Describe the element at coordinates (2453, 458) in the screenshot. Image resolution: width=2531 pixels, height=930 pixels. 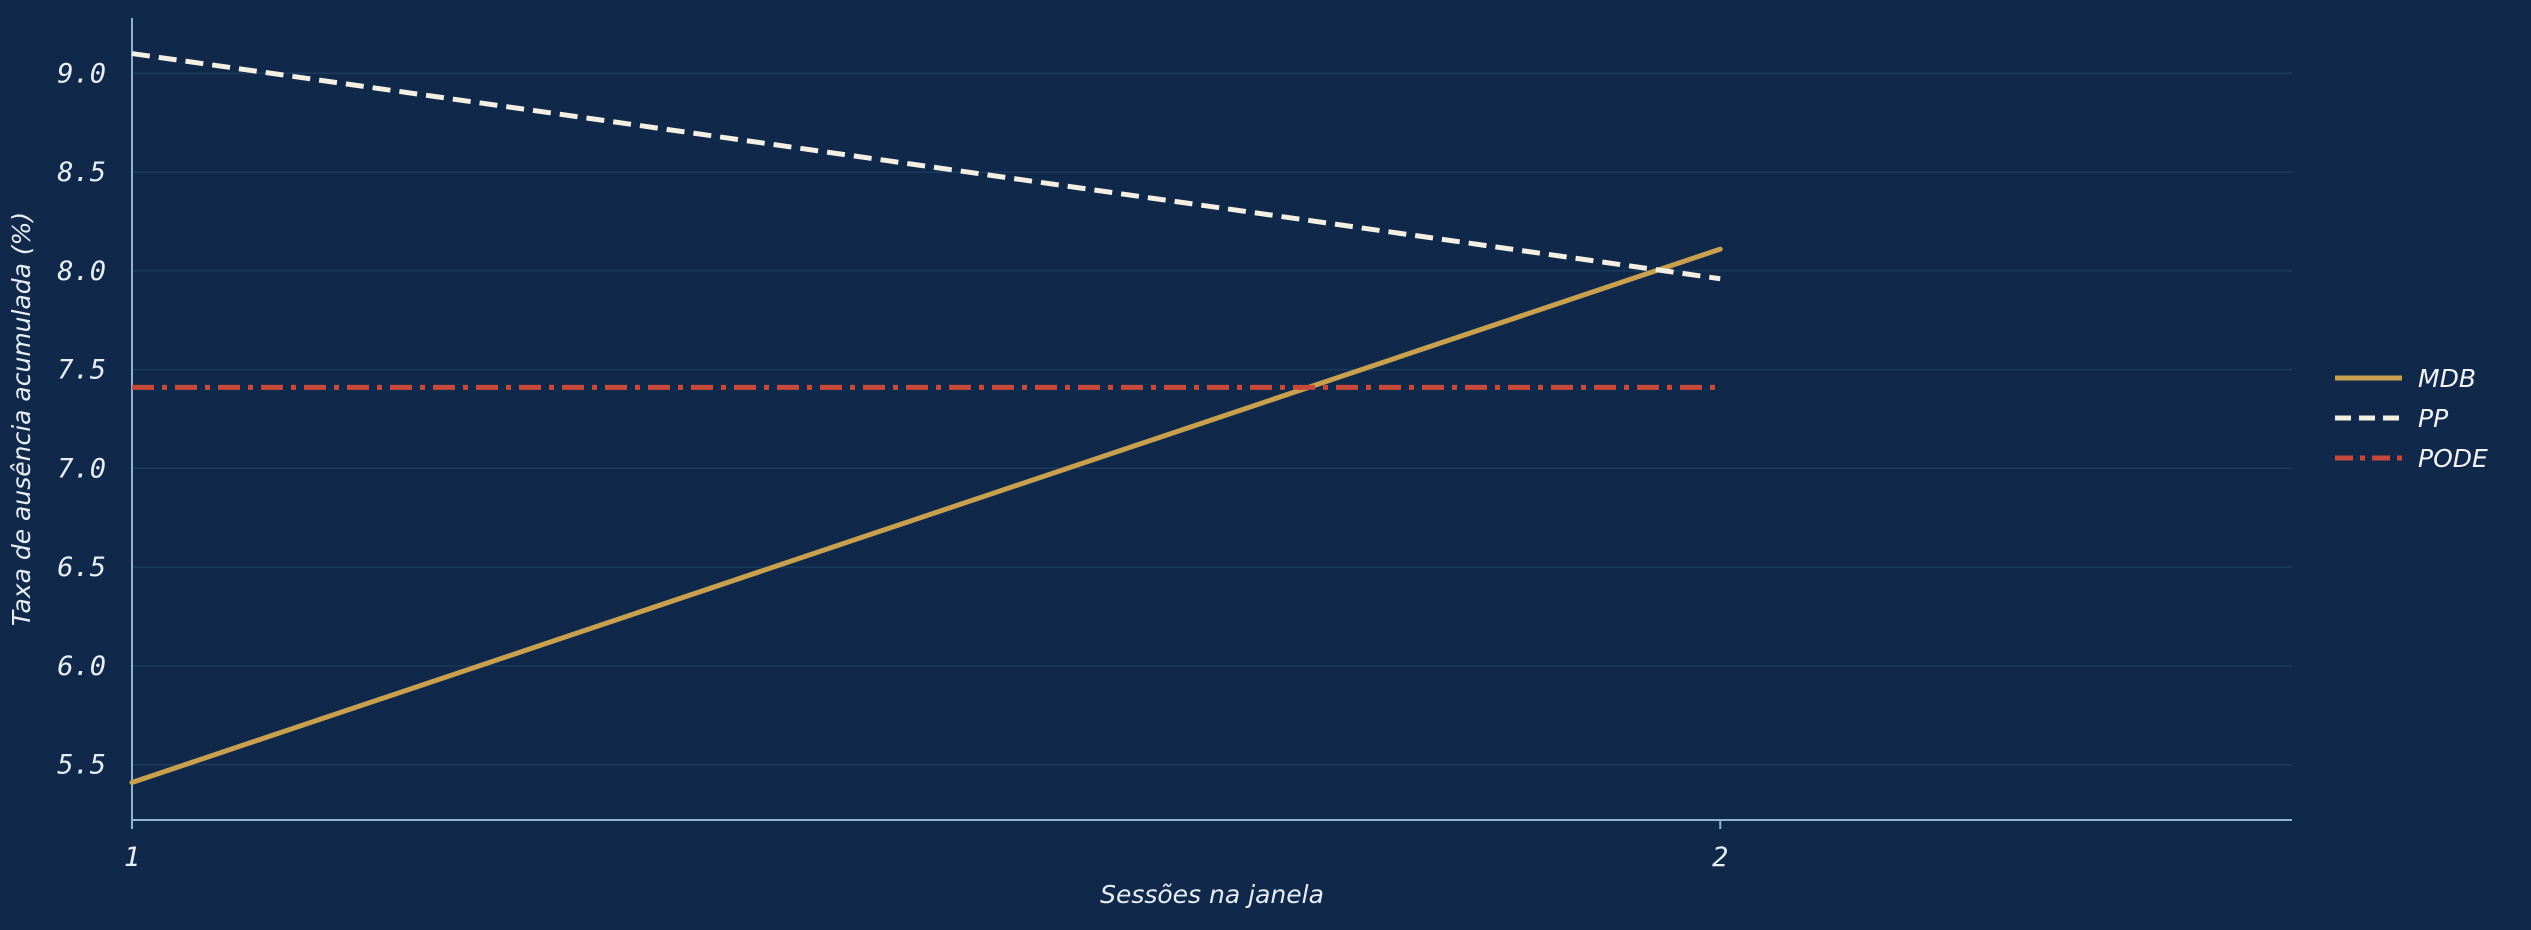
I see `legend-label-pode: PODE` at that location.